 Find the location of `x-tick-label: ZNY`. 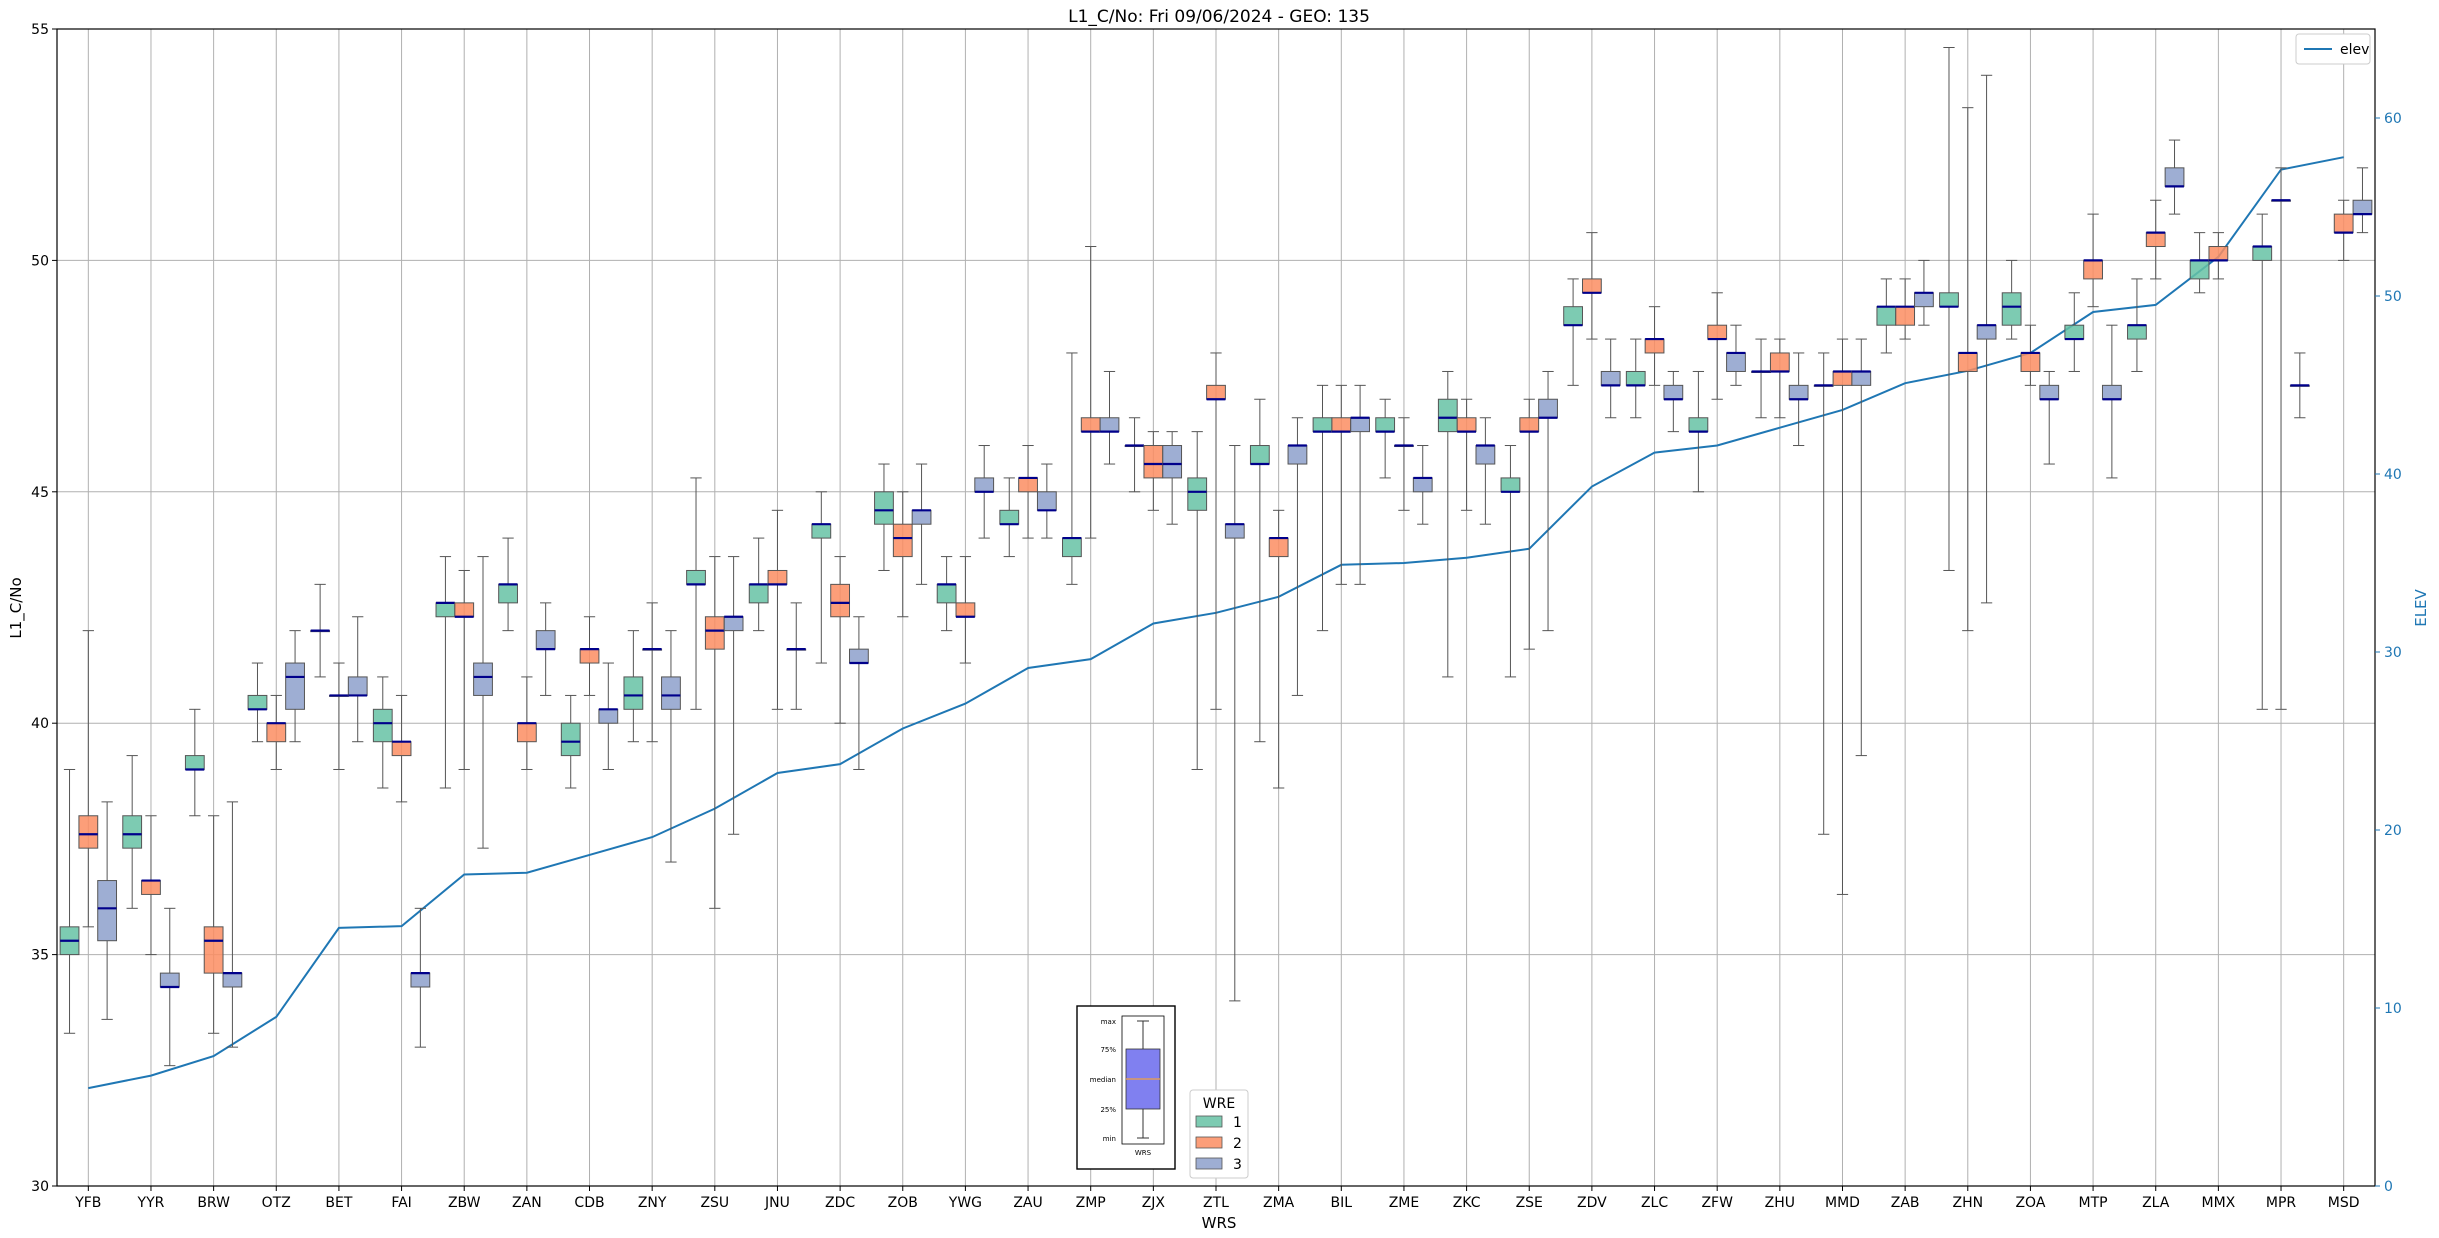

x-tick-label: ZNY is located at coordinates (652, 1203).